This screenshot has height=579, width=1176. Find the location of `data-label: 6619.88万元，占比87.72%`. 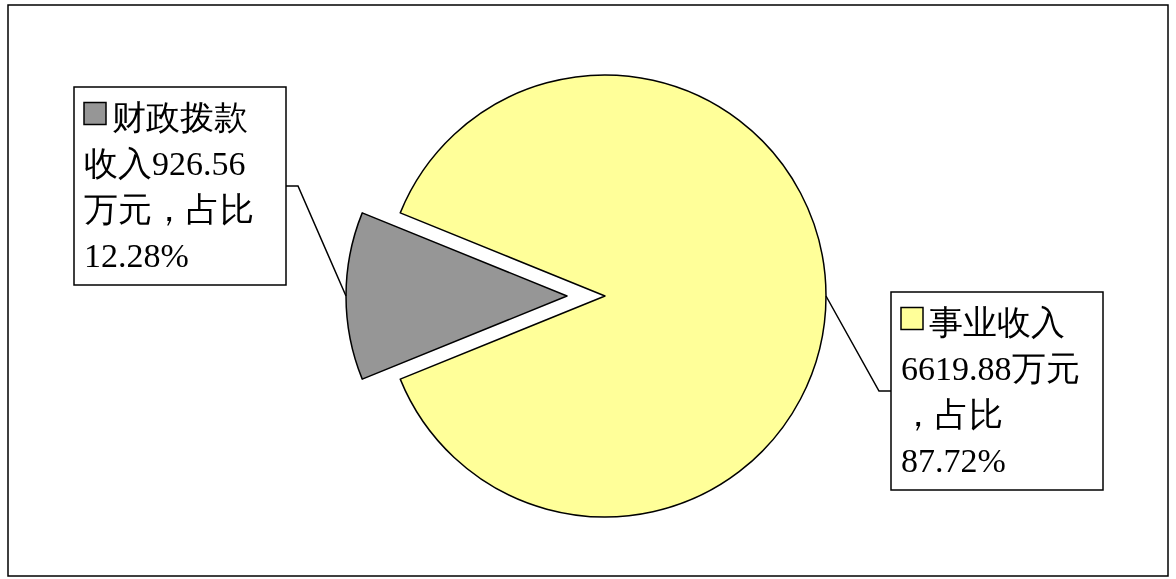

data-label: 6619.88万元，占比87.72% is located at coordinates (990, 414).